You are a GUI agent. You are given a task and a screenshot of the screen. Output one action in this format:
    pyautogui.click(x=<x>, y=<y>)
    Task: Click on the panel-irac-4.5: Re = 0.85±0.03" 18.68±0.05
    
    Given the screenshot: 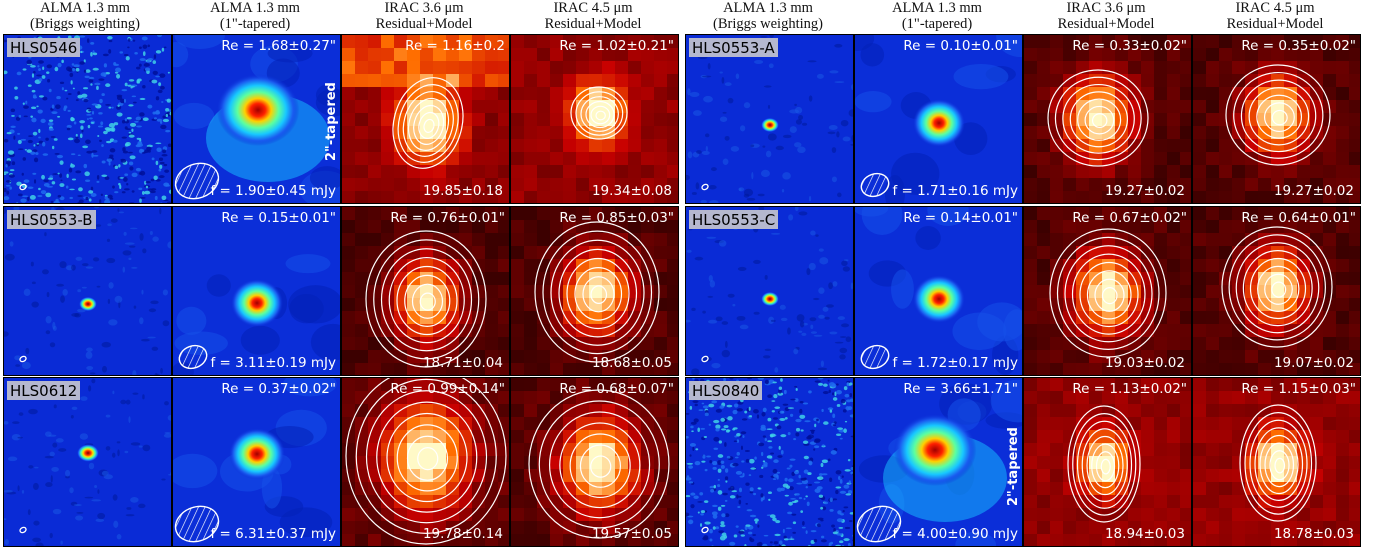 What is the action you would take?
    pyautogui.click(x=594, y=291)
    